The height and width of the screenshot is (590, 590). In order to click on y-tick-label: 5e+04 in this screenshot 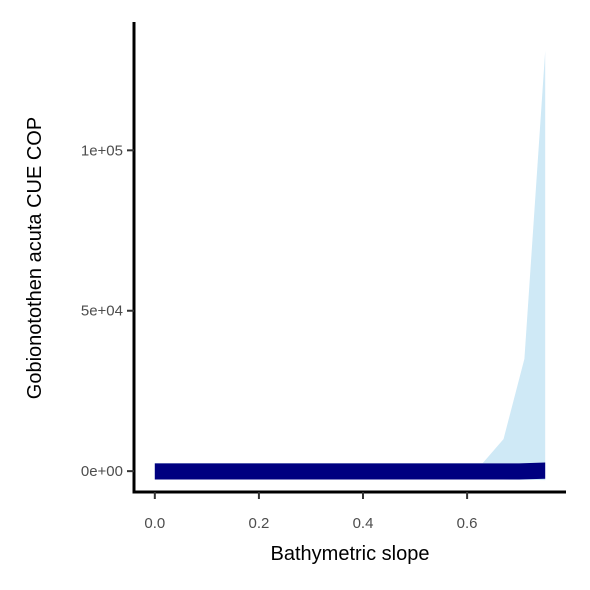, I will do `click(102, 311)`.